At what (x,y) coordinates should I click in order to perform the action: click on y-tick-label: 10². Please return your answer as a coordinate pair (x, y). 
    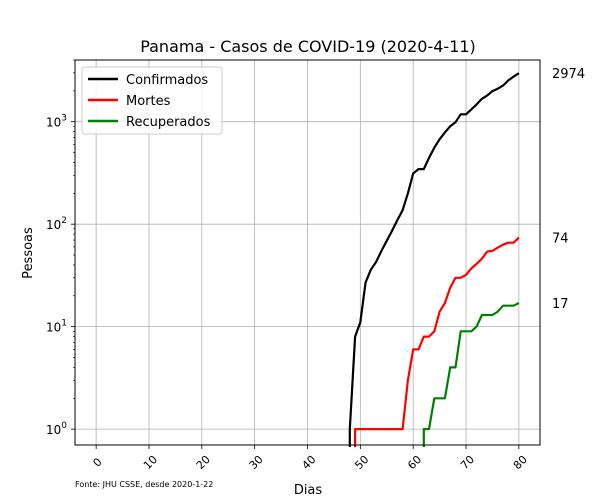
    Looking at the image, I should click on (56, 224).